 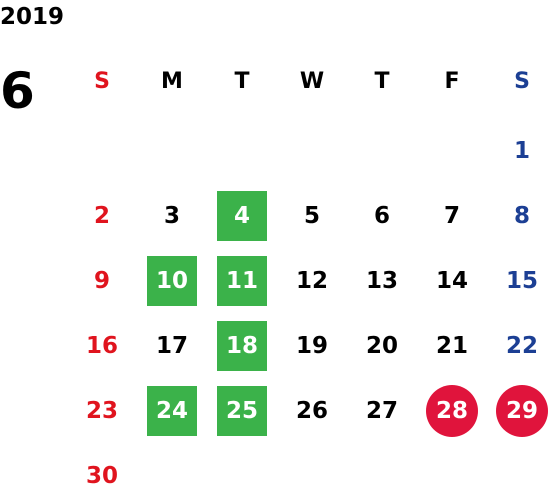 What do you see at coordinates (452, 81) in the screenshot?
I see `weekday-header-5: F` at bounding box center [452, 81].